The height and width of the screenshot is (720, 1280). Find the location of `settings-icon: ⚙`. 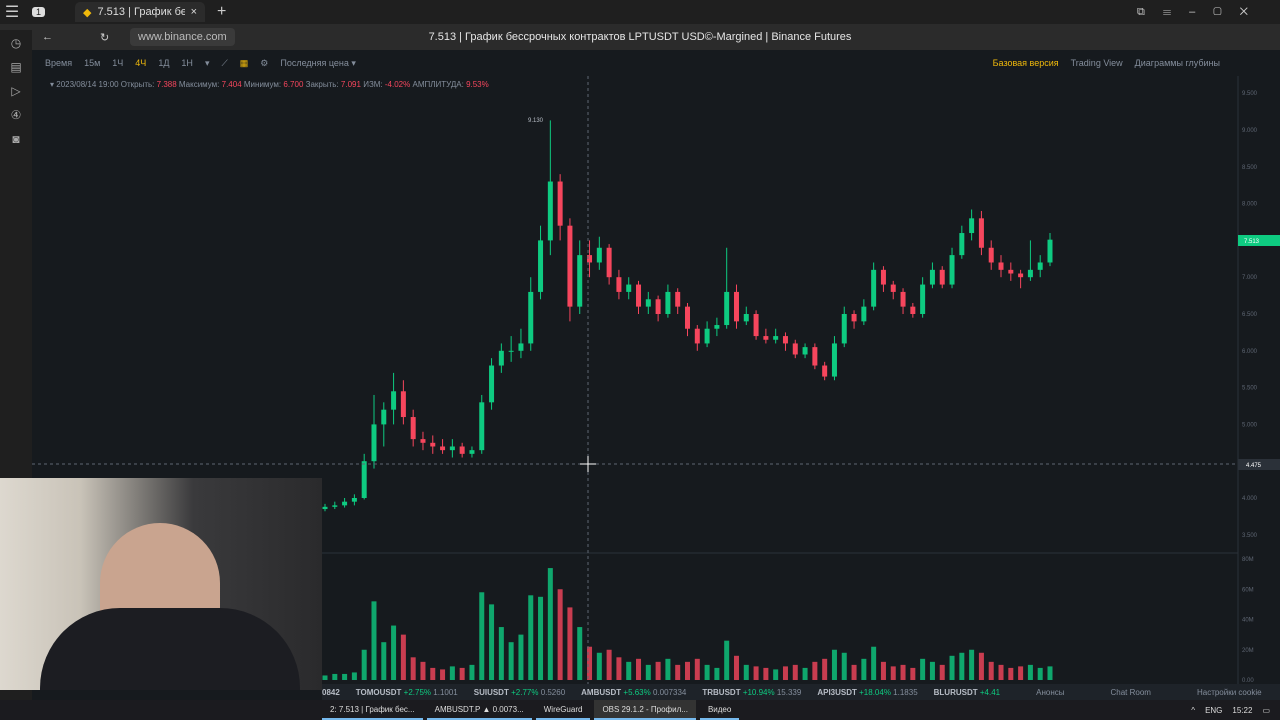

settings-icon: ⚙ is located at coordinates (264, 62).